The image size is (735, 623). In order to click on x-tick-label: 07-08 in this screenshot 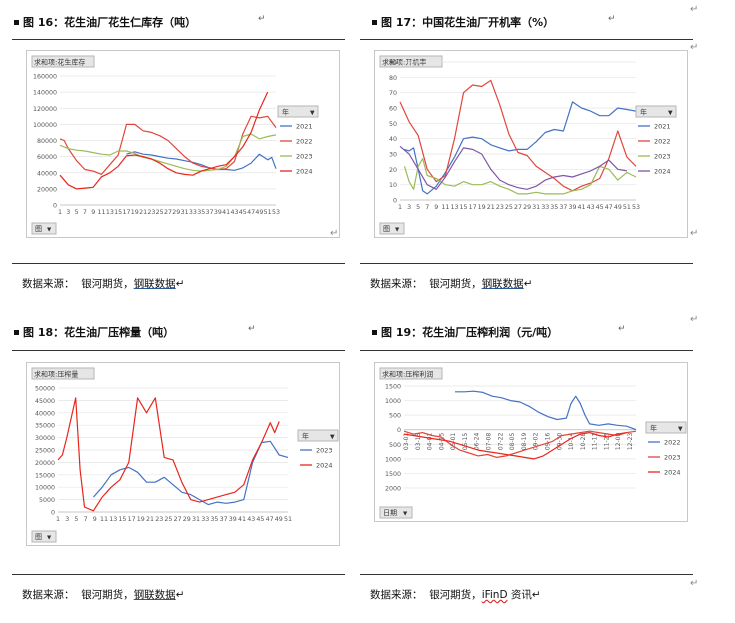, I will do `click(489, 442)`.